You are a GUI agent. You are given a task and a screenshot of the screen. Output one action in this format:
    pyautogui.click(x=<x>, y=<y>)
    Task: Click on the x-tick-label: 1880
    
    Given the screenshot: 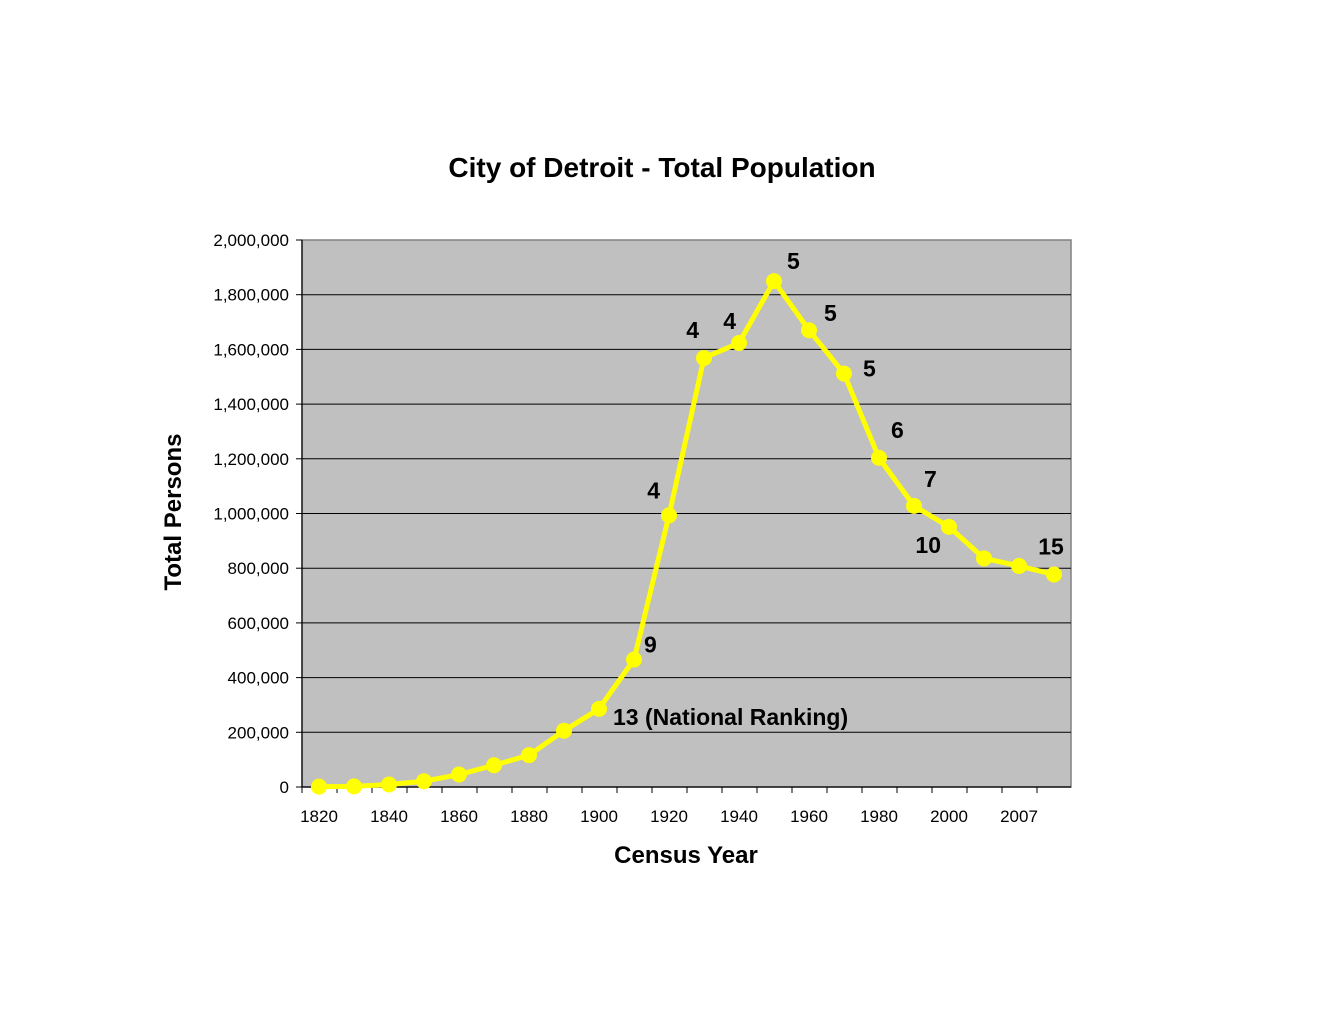 What is the action you would take?
    pyautogui.click(x=529, y=816)
    